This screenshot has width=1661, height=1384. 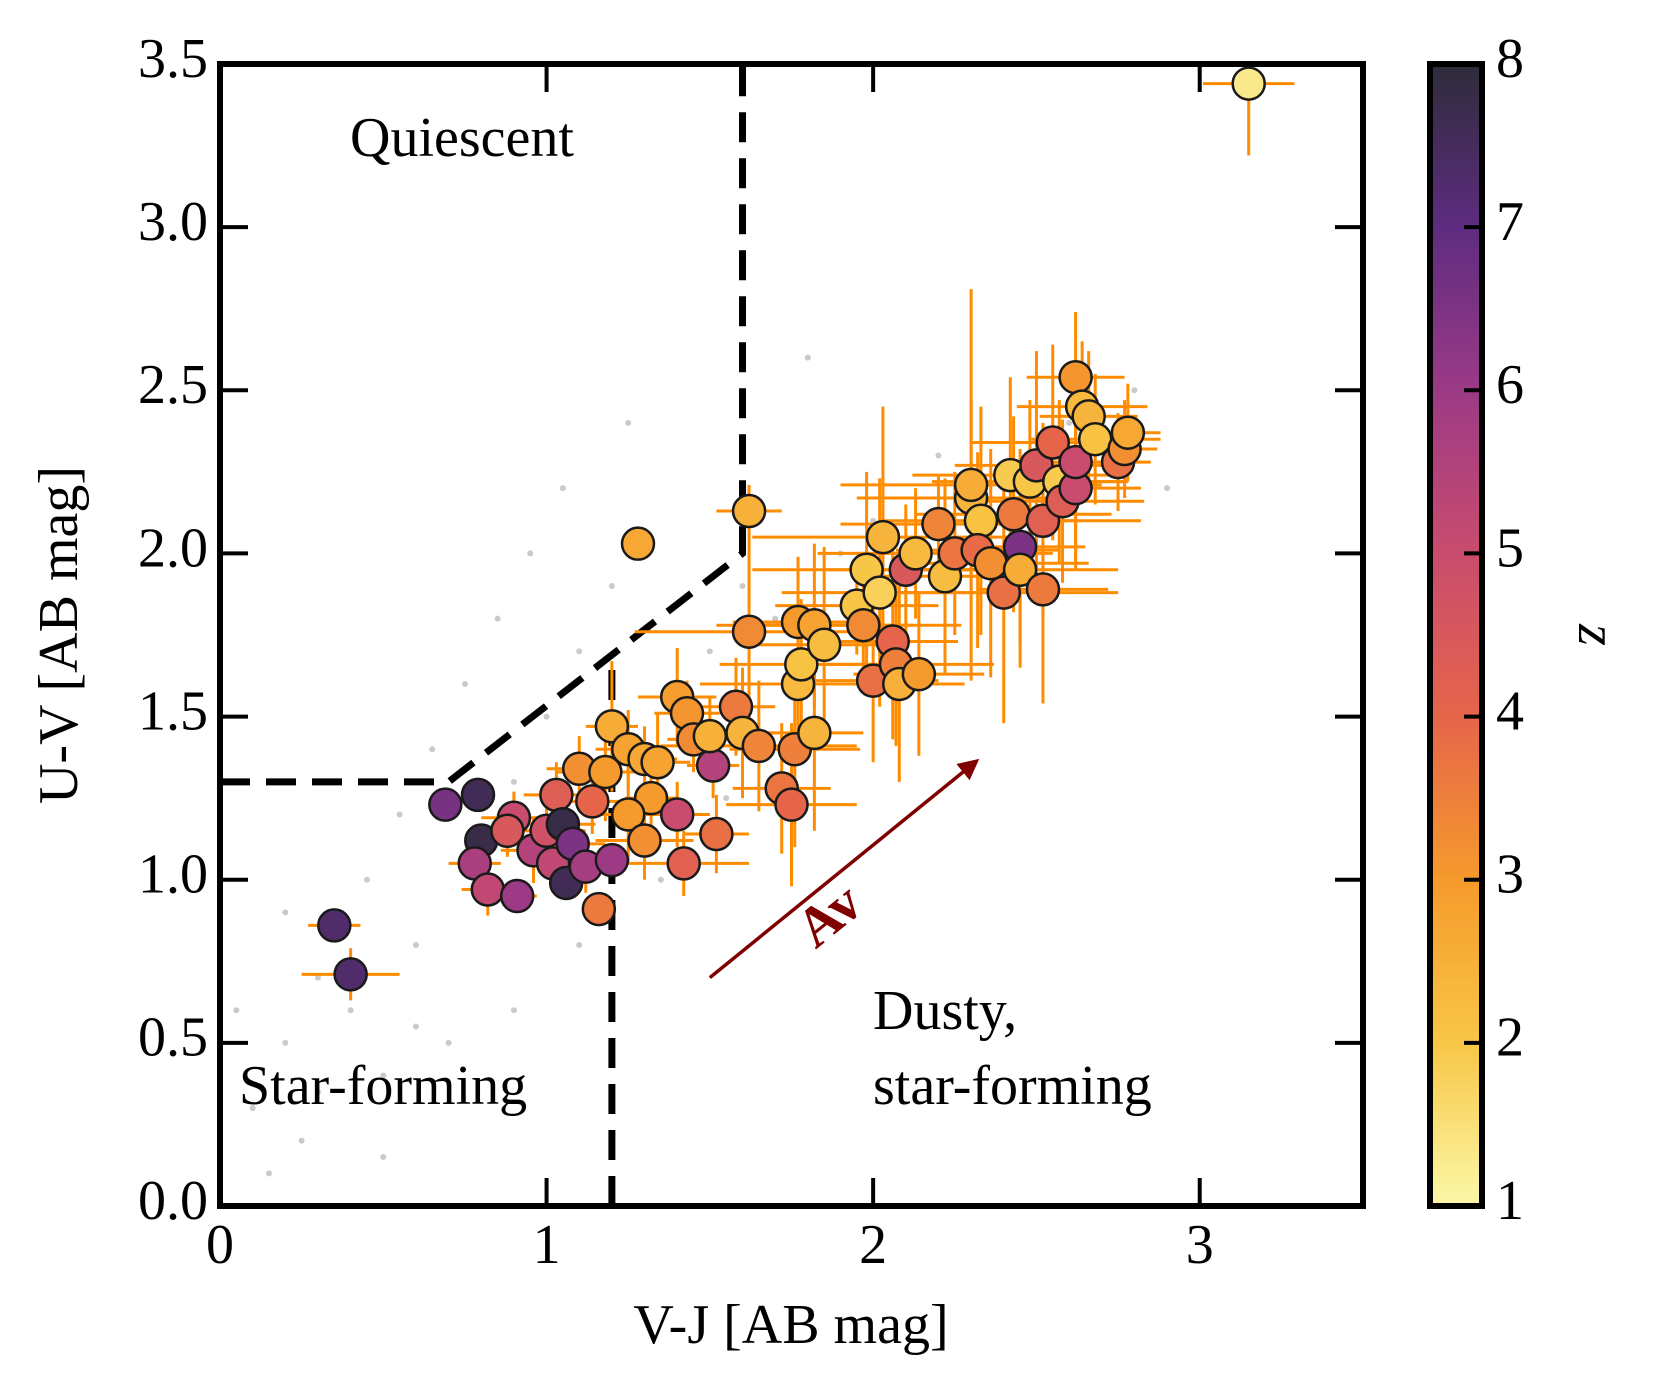 I want to click on y-tick-label: 3.5, so click(x=173, y=59).